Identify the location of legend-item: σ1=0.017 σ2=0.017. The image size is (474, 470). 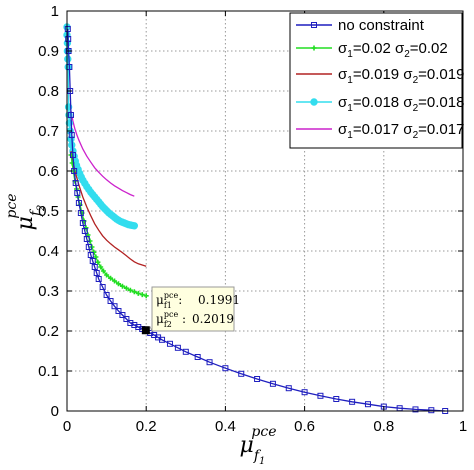
(380, 131).